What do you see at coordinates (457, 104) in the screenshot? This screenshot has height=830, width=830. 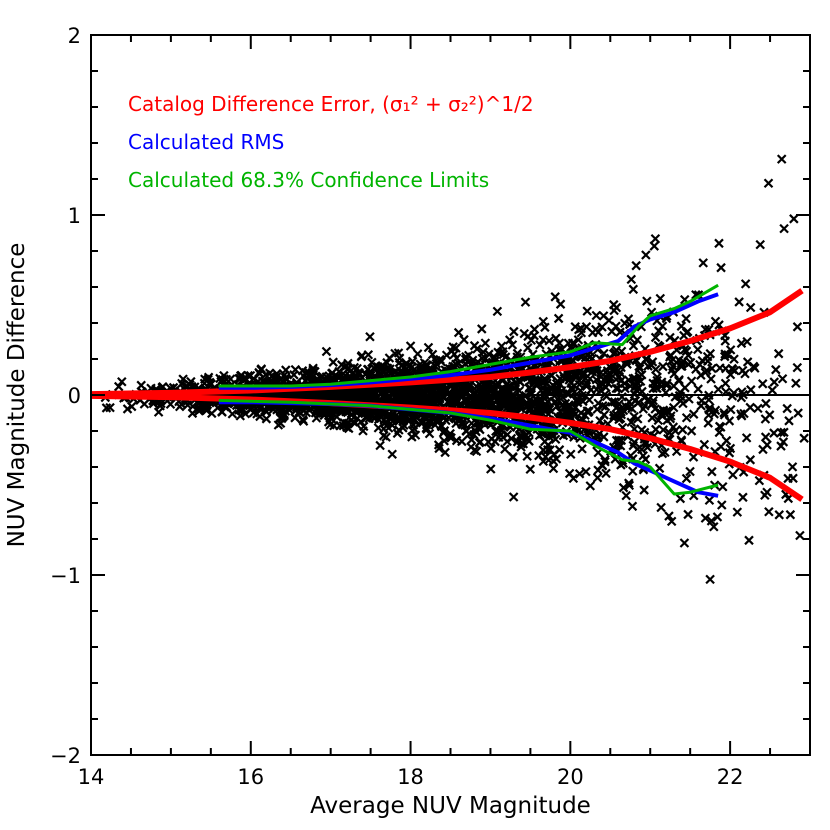 I see `legend-entry-error-formula: (σ₁² + σ₂²)^1/2` at bounding box center [457, 104].